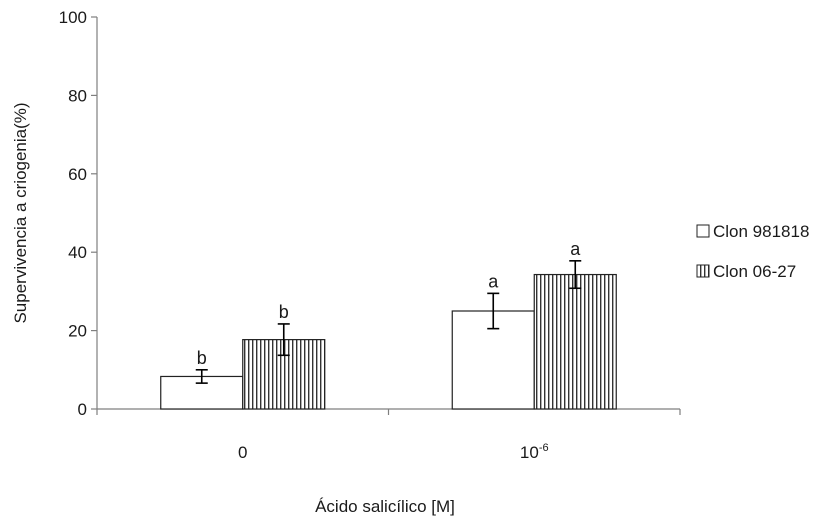  What do you see at coordinates (575, 341) in the screenshot?
I see `bar` at bounding box center [575, 341].